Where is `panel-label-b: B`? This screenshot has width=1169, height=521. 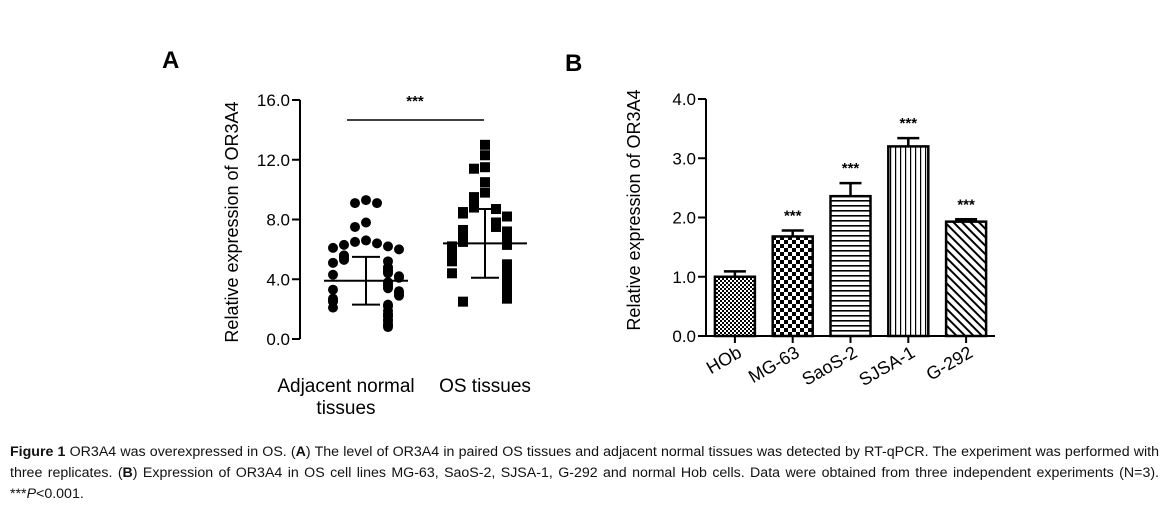
panel-label-b: B is located at coordinates (573, 63).